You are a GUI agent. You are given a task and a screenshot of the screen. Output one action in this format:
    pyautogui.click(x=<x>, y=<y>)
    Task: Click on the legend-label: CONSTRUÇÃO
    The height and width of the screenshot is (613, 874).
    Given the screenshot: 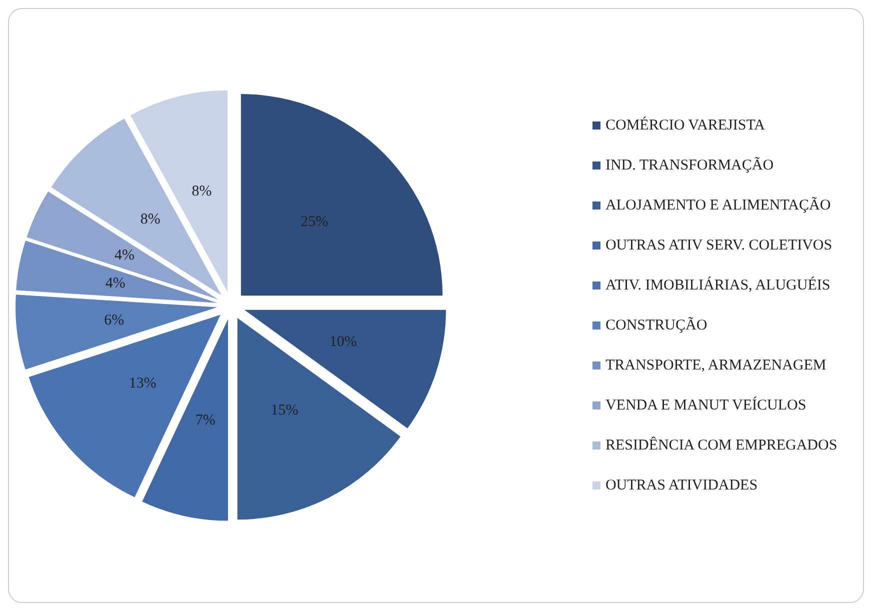 What is the action you would take?
    pyautogui.click(x=656, y=325)
    